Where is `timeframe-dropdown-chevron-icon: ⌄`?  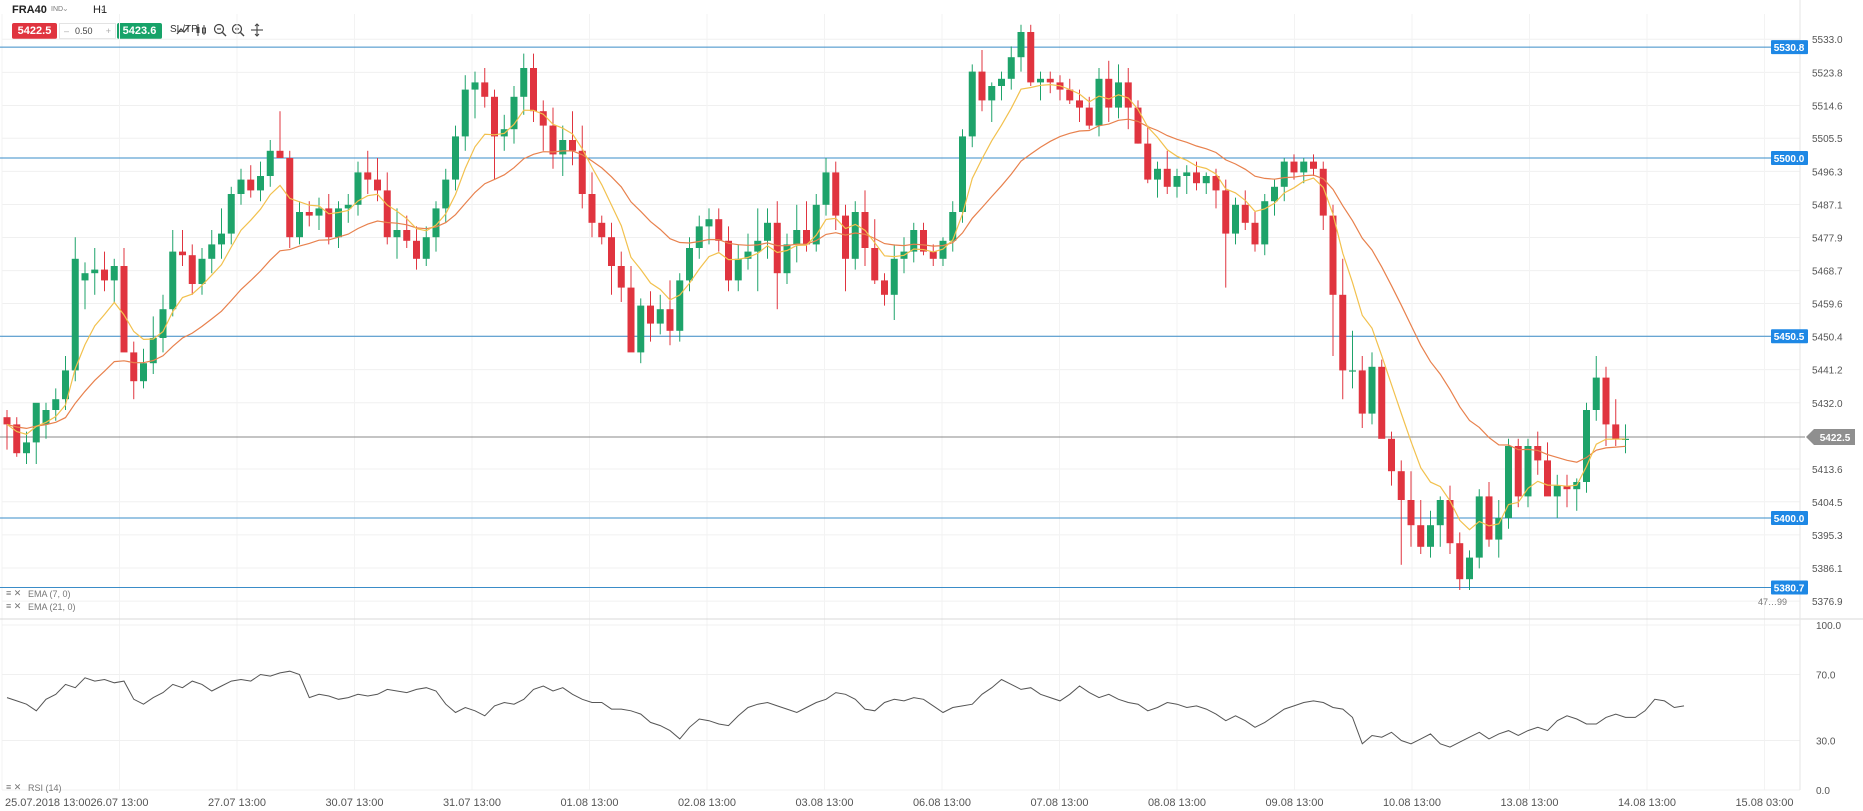
timeframe-dropdown-chevron-icon: ⌄ is located at coordinates (102, 8).